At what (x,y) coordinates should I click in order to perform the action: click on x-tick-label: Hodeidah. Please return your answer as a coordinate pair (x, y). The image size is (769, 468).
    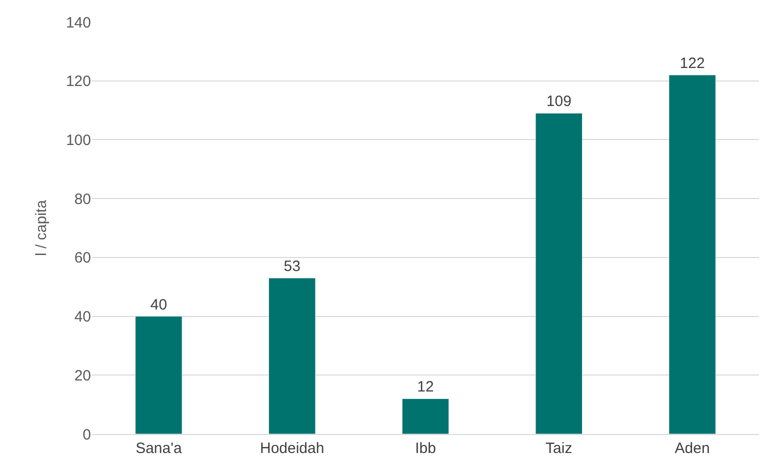
    Looking at the image, I should click on (292, 448).